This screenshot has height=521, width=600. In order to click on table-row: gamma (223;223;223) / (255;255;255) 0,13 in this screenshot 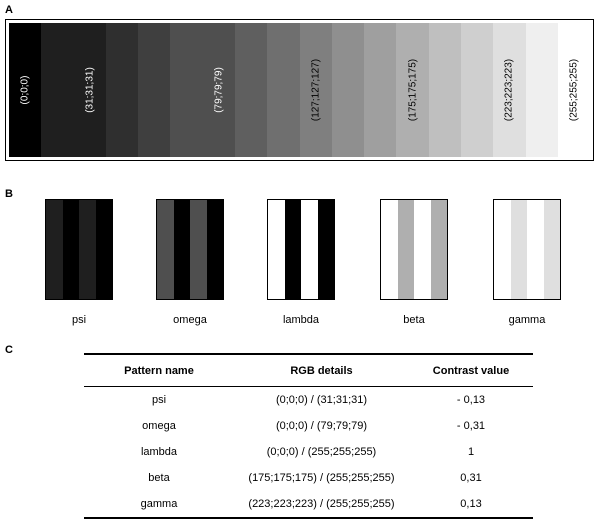, I will do `click(308, 504)`.